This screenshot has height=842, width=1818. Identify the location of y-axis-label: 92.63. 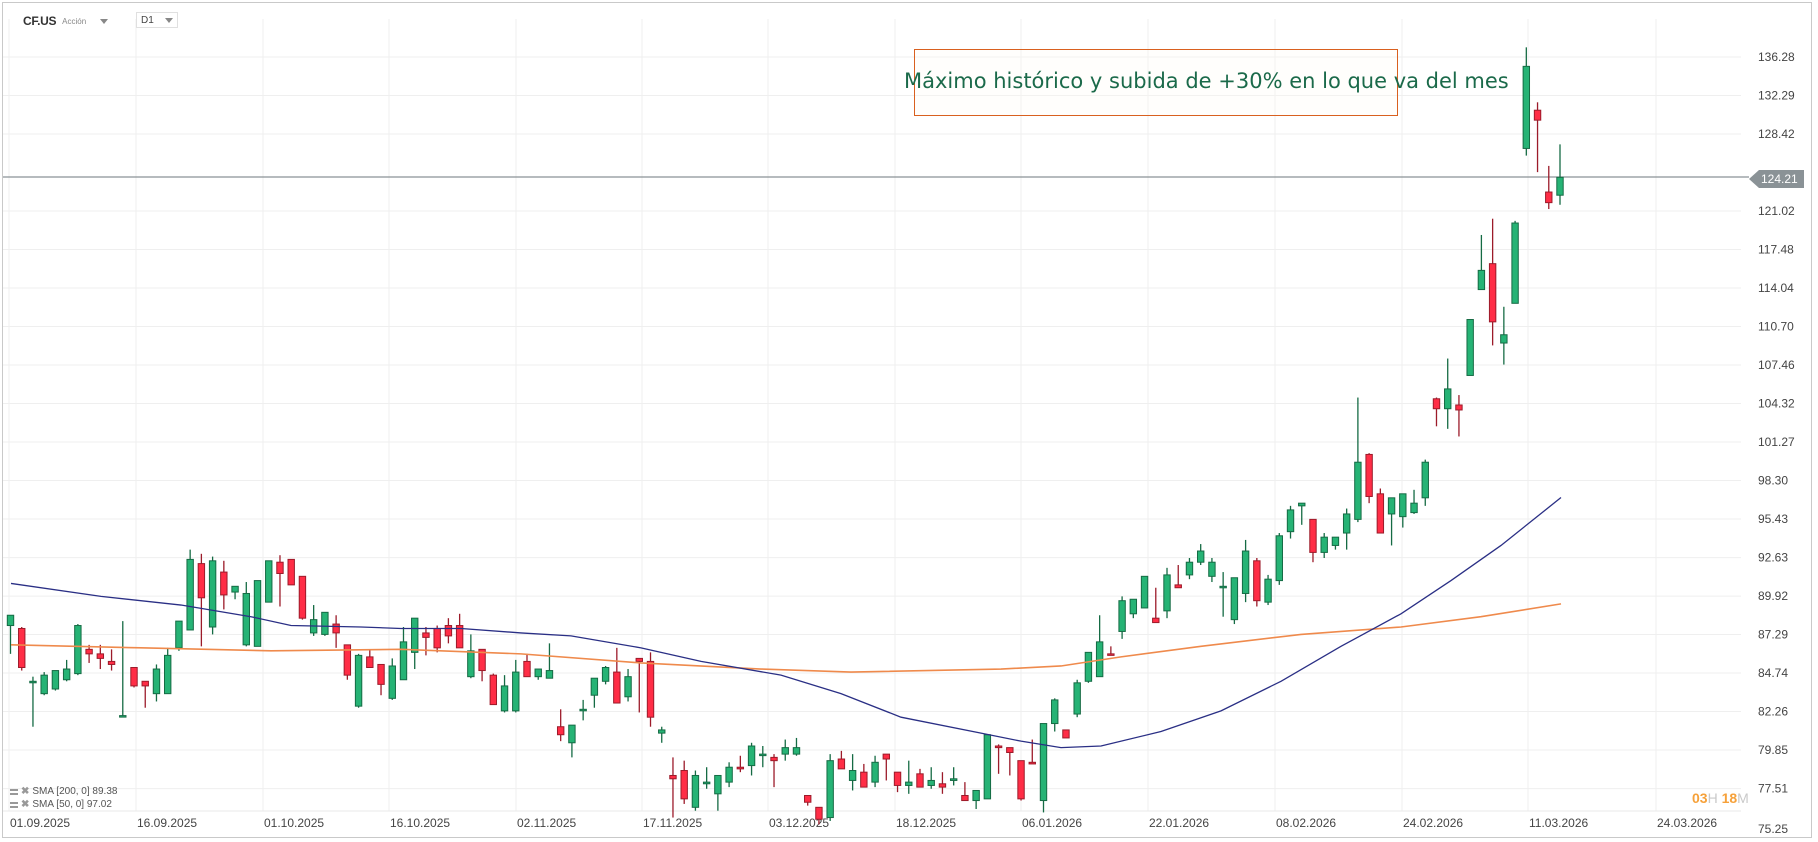
(1773, 558).